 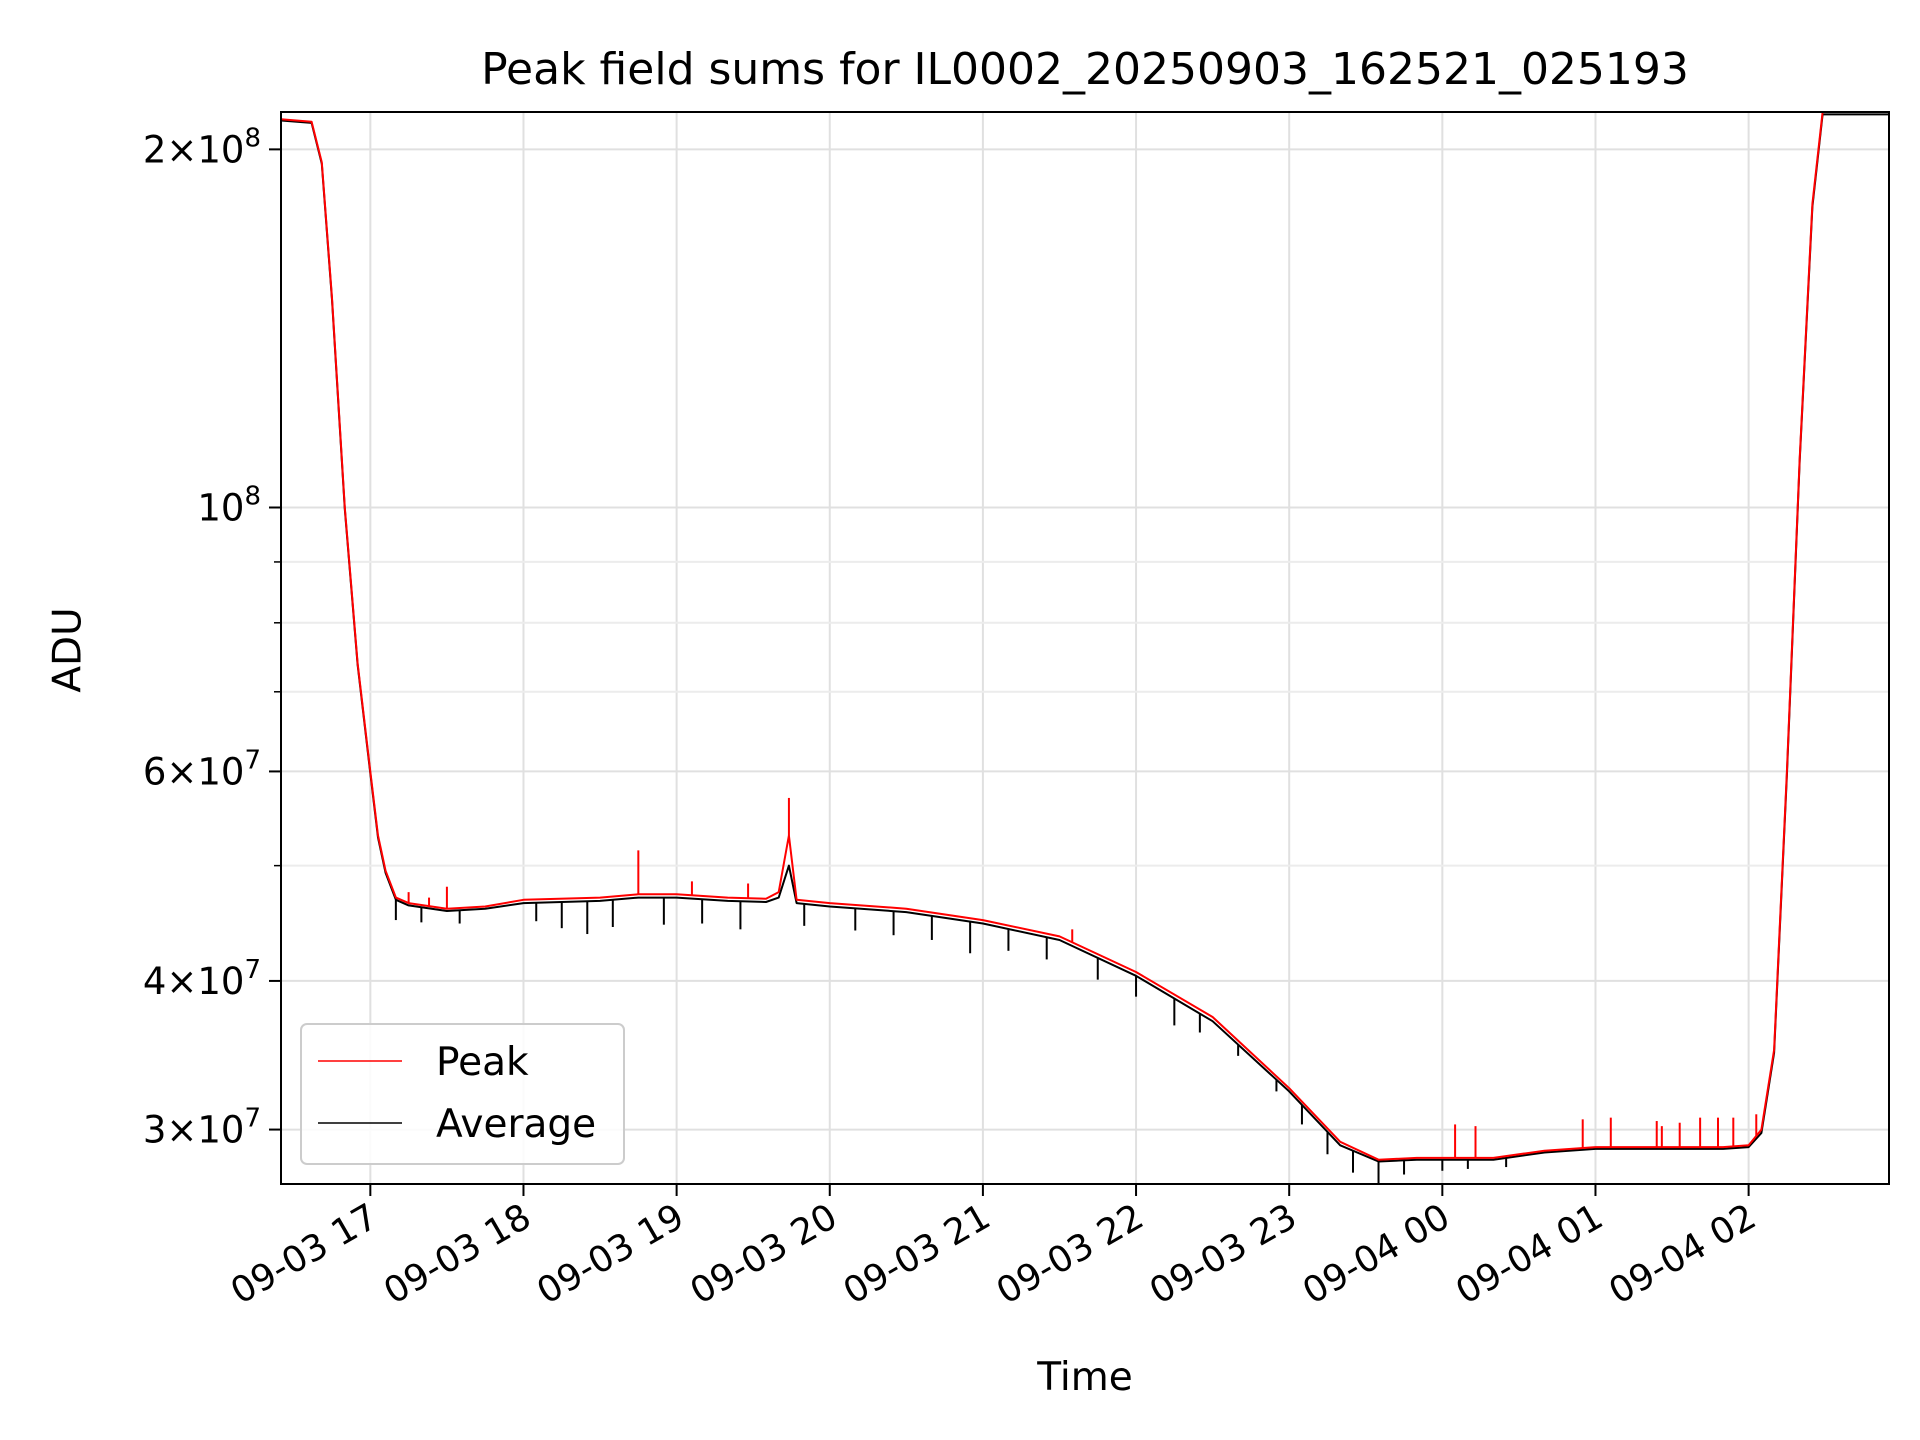 What do you see at coordinates (304, 1254) in the screenshot?
I see `x-tick-label: 09-03 17` at bounding box center [304, 1254].